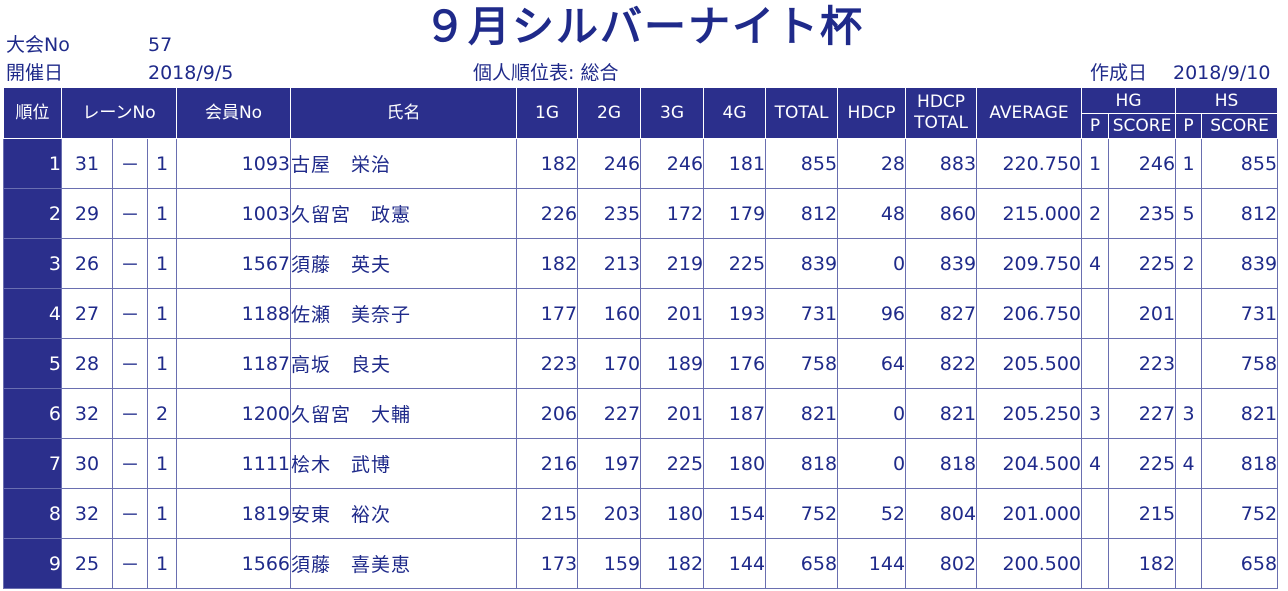 The width and height of the screenshot is (1288, 591). I want to click on game4-cell: 181, so click(735, 163).